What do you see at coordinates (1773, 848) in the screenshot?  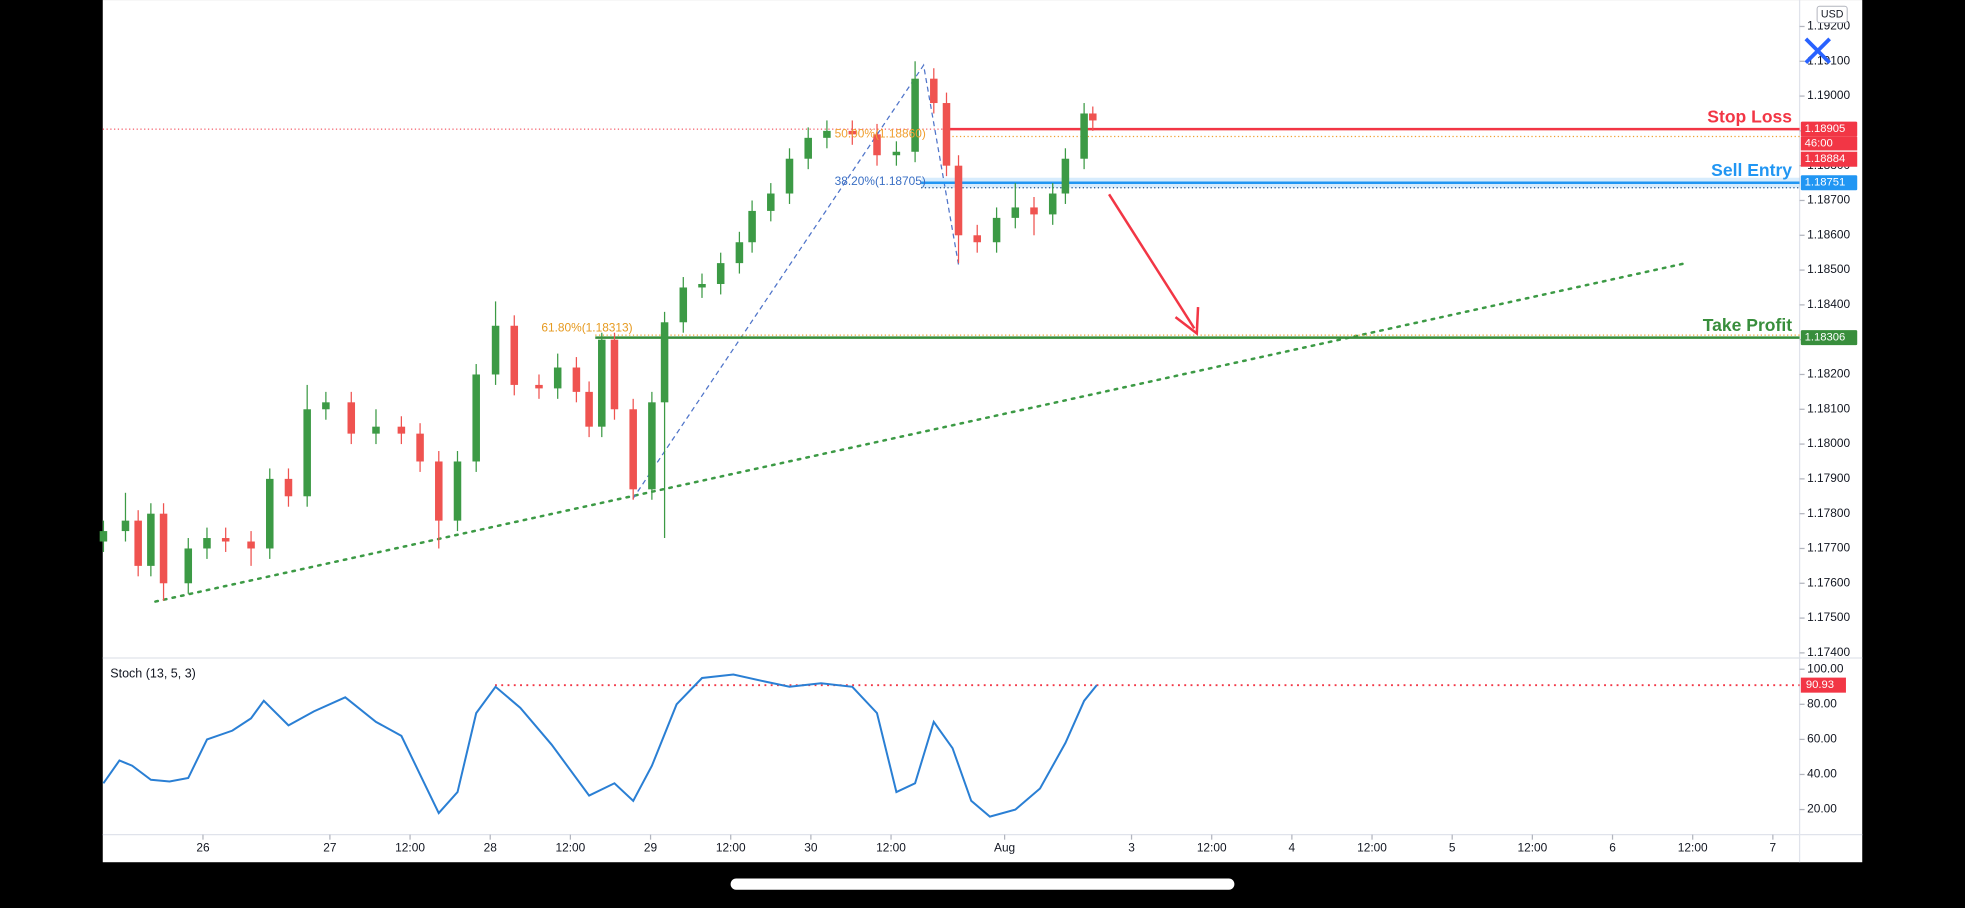 I see `x-tick-label: 7` at bounding box center [1773, 848].